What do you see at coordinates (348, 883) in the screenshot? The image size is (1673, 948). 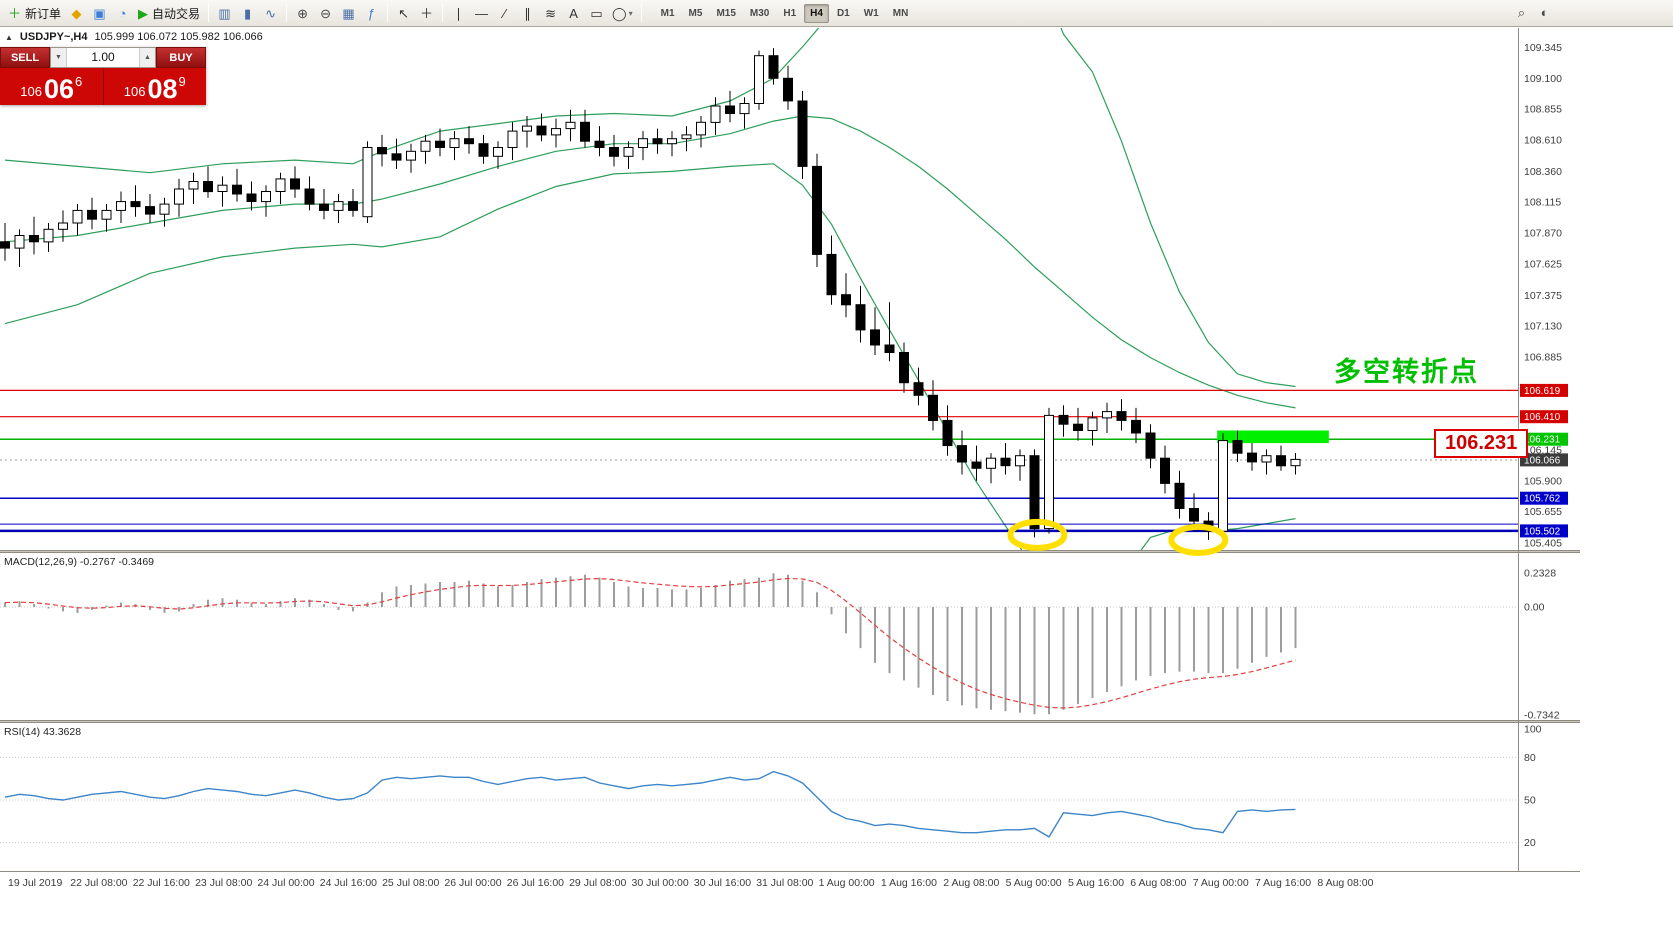 I see `svg-text: 24 Jul 16:00` at bounding box center [348, 883].